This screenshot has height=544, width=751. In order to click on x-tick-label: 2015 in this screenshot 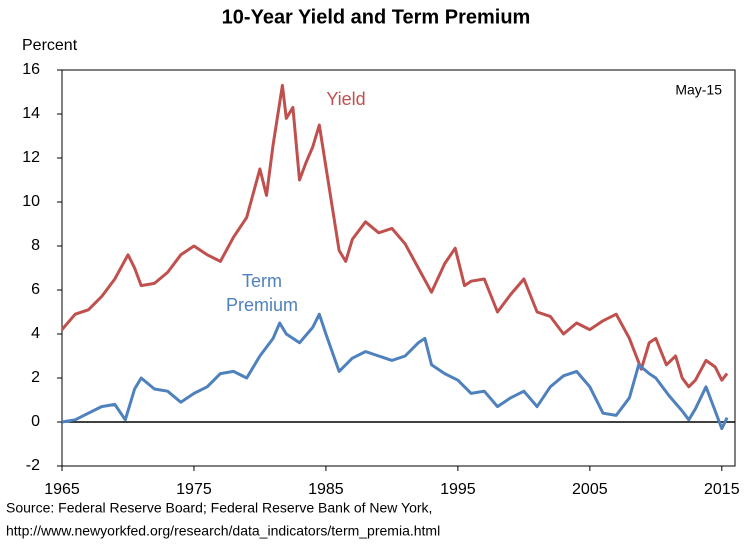, I will do `click(722, 489)`.